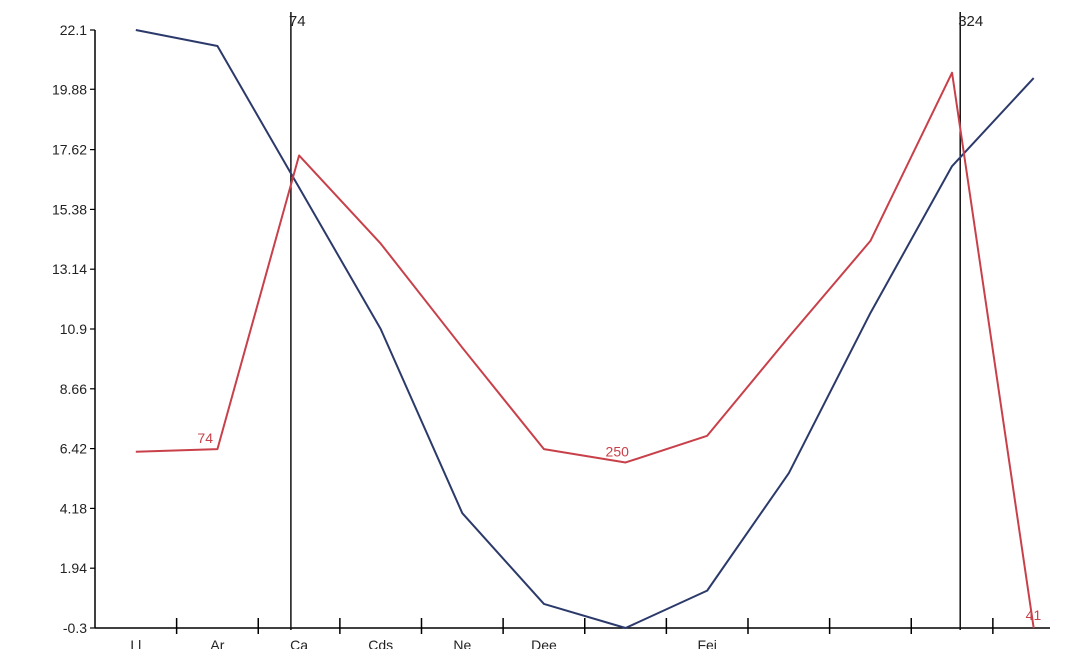 The width and height of the screenshot is (1066, 654). What do you see at coordinates (217, 643) in the screenshot?
I see `x-tick-label: Ar` at bounding box center [217, 643].